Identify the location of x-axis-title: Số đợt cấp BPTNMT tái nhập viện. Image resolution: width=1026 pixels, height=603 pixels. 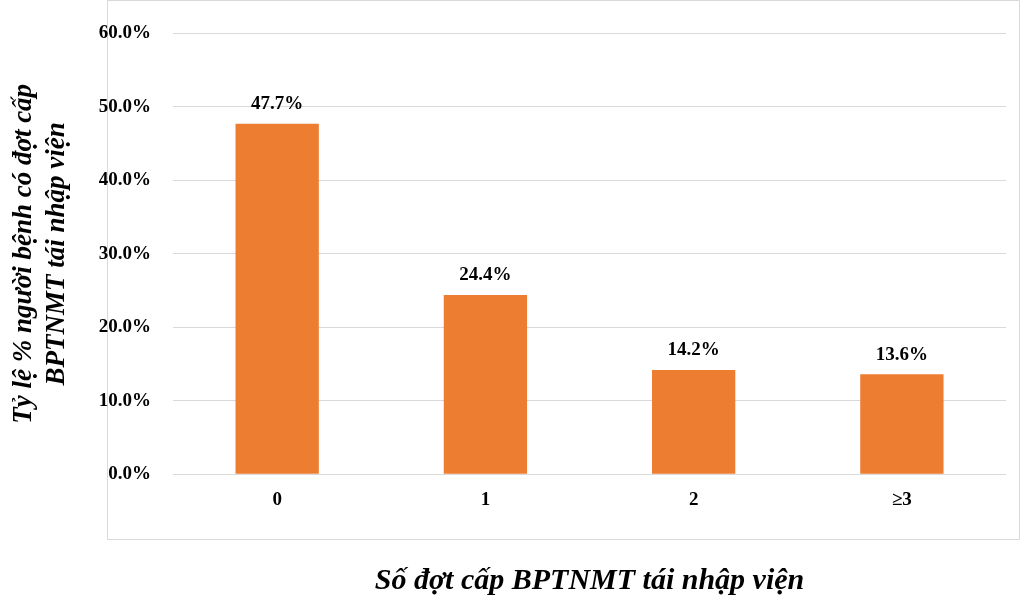
(589, 578).